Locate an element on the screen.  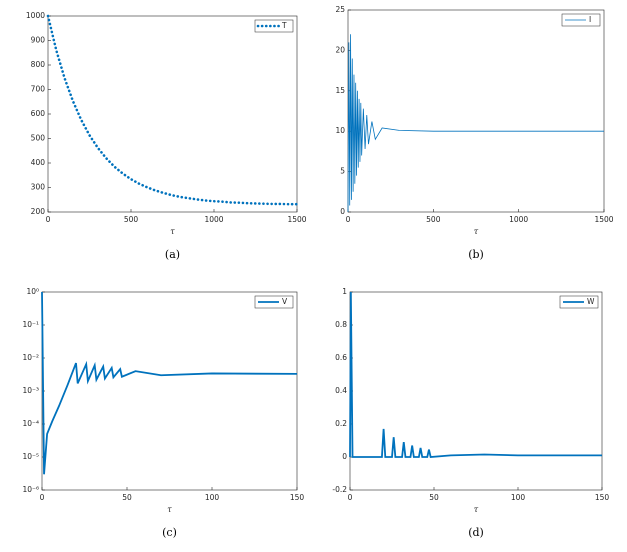
y-tick-label: 10⁻⁶ is located at coordinates (30, 489).